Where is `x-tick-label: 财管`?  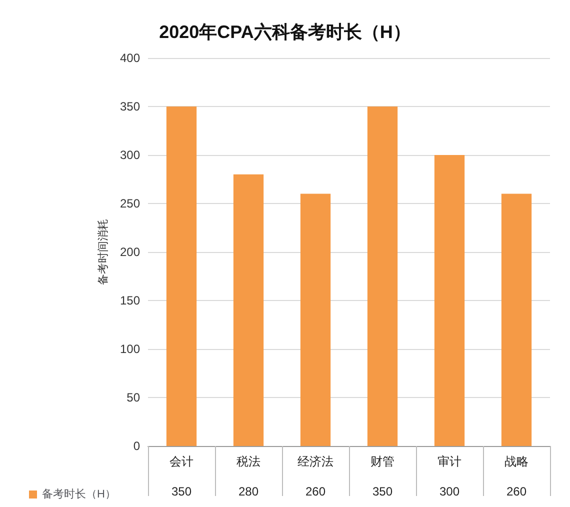
x-tick-label: 财管 is located at coordinates (382, 461).